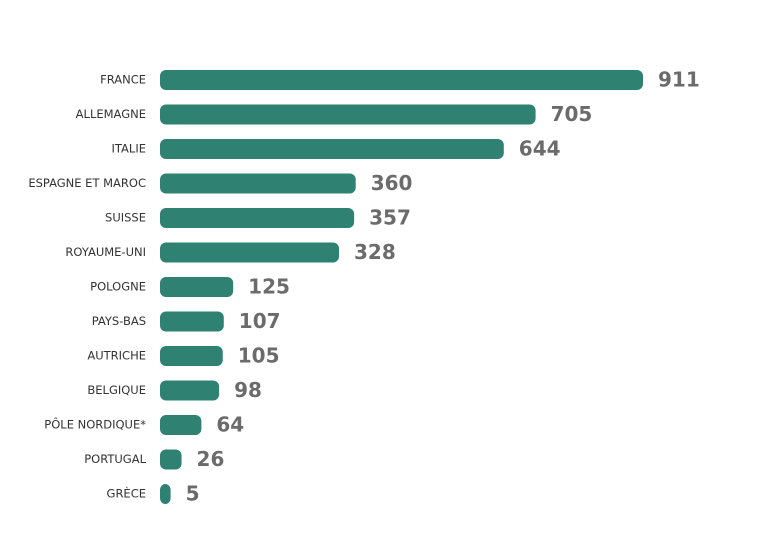 This screenshot has height=540, width=778. I want to click on value-label: 105, so click(259, 356).